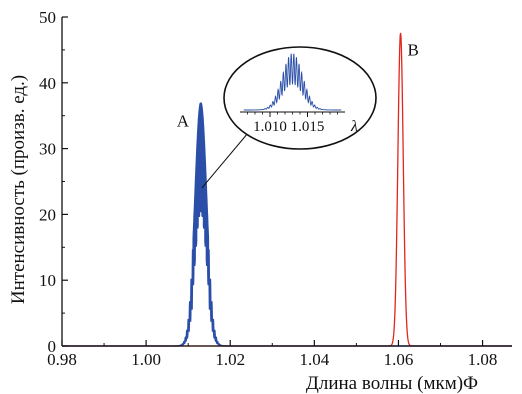  I want to click on x-axis-title: Длина волны (мкм)Ф, so click(392, 383).